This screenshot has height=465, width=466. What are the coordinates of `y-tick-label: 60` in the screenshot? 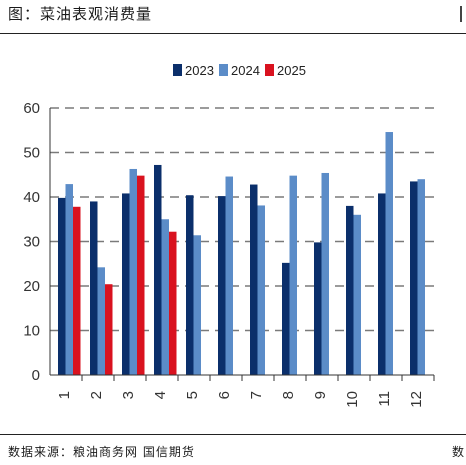 It's located at (31, 108).